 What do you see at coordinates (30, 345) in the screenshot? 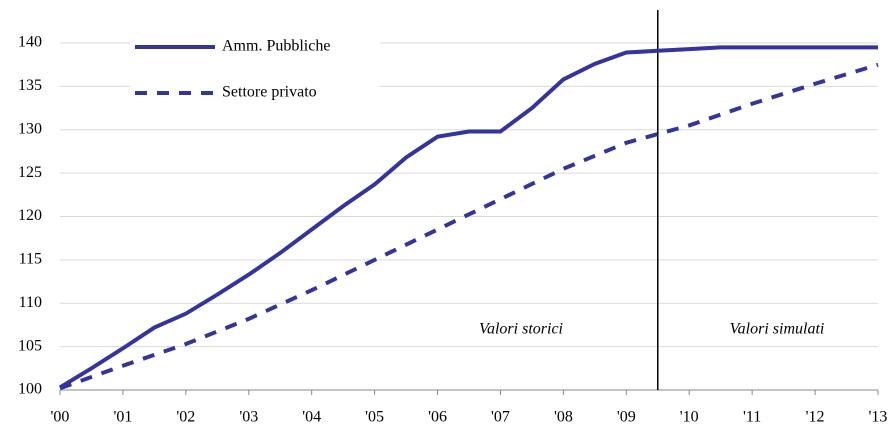
I see `y-tick-label: 105` at bounding box center [30, 345].